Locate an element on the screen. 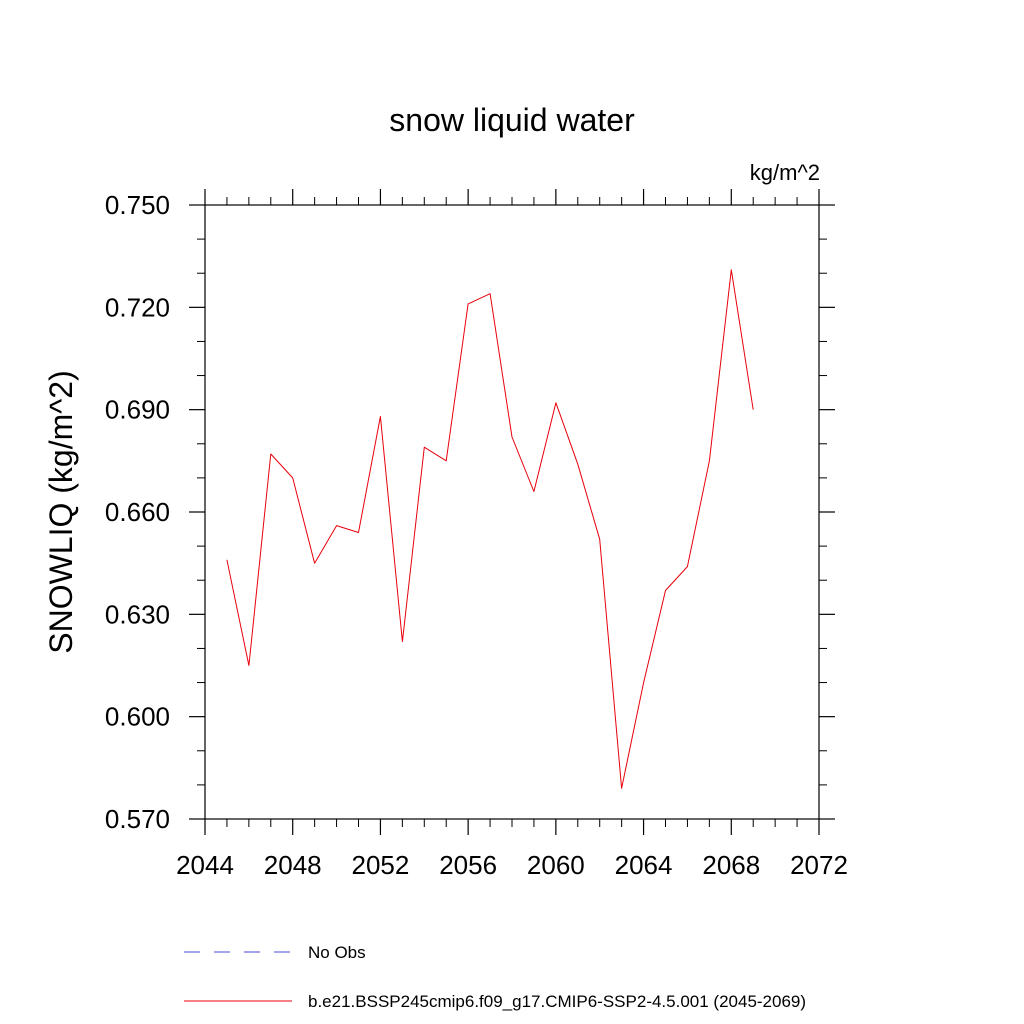 This screenshot has width=1024, height=1024. y-tick-label: 0.690 is located at coordinates (137, 410).